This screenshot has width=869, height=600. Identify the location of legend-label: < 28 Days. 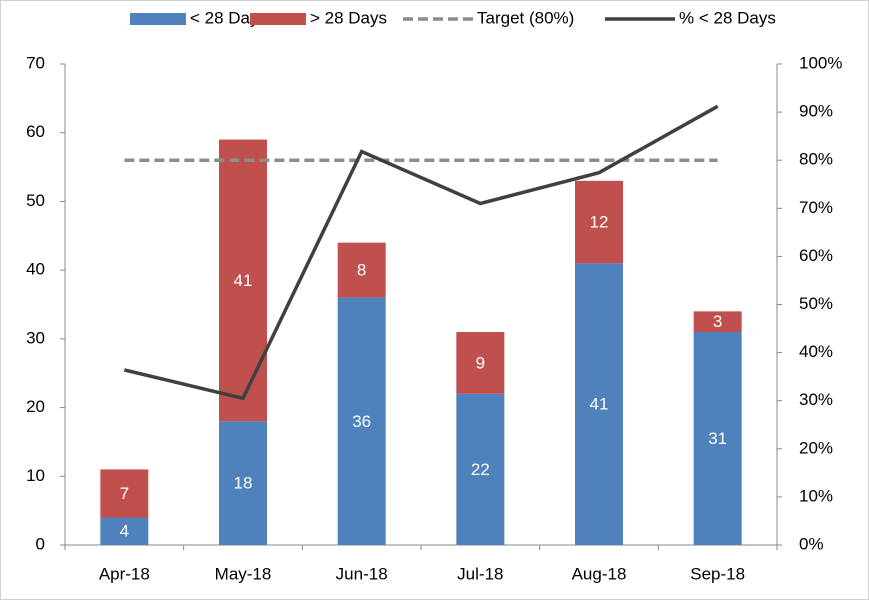
(228, 17).